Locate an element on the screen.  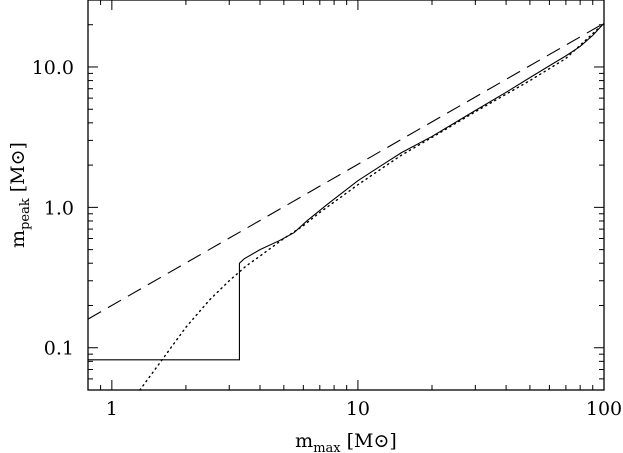
y-tick-label: 0.1 is located at coordinates (59, 349).